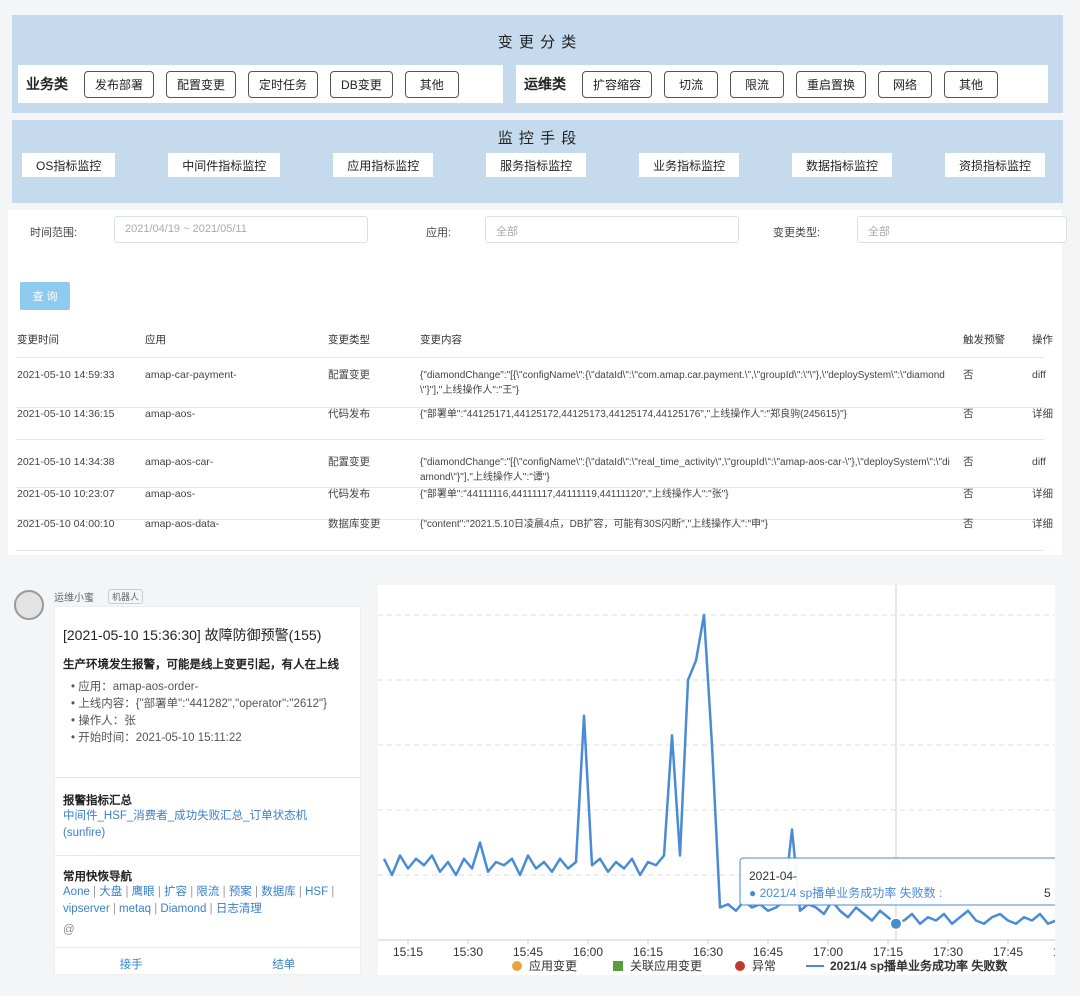  I want to click on time-label: 时间范围:, so click(54, 233).